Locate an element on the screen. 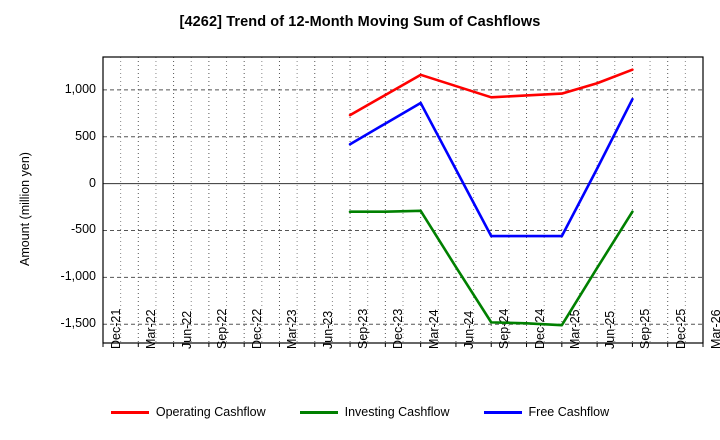  y-axis-tick-label: -1,000 is located at coordinates (78, 276).